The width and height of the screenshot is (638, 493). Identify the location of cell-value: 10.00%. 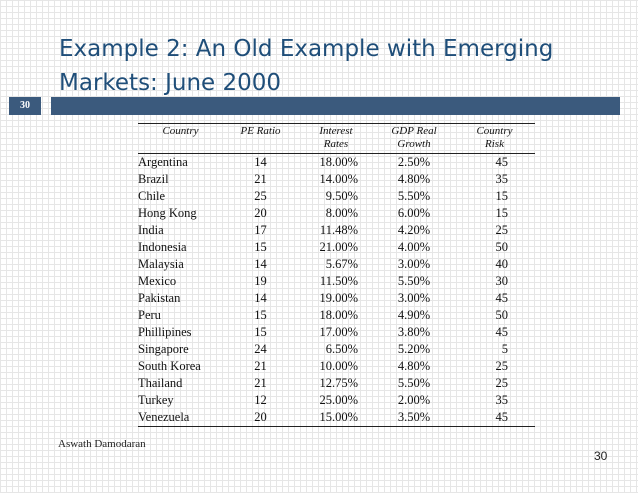
(338, 366).